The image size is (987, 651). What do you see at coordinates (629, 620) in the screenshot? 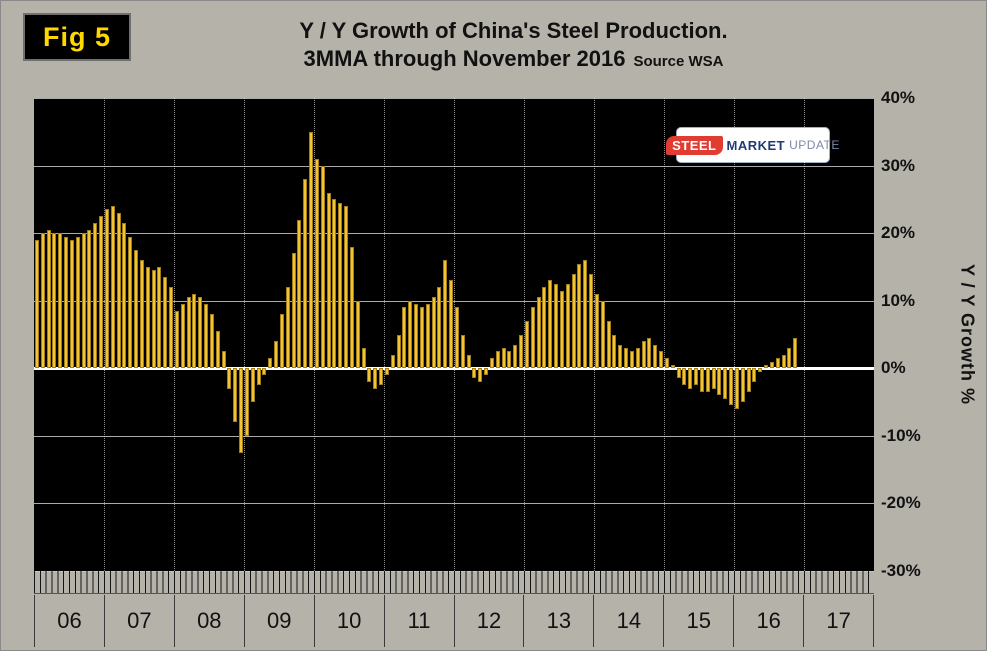
I see `year-label: 14` at bounding box center [629, 620].